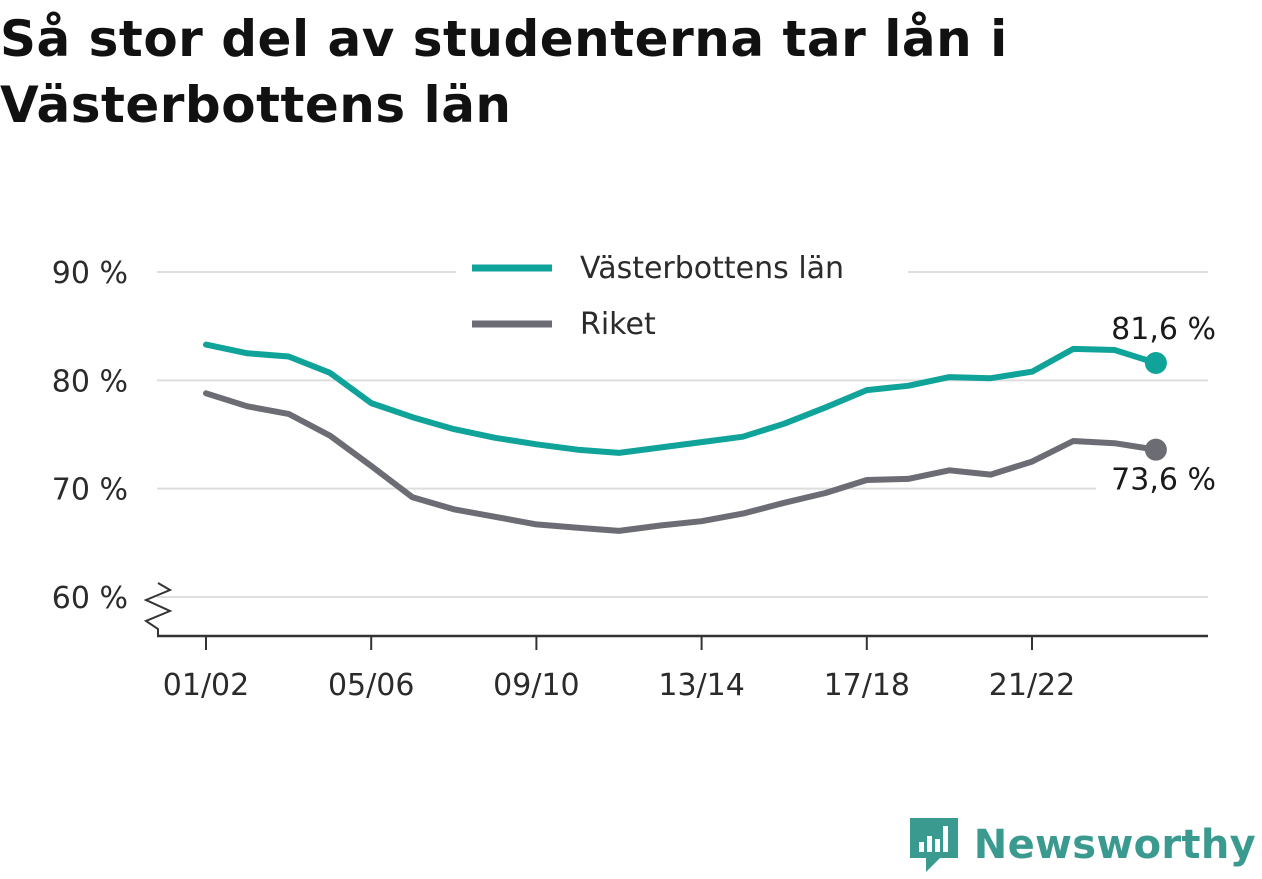  Describe the element at coordinates (90, 273) in the screenshot. I see `y-tick-label: 90 %` at that location.